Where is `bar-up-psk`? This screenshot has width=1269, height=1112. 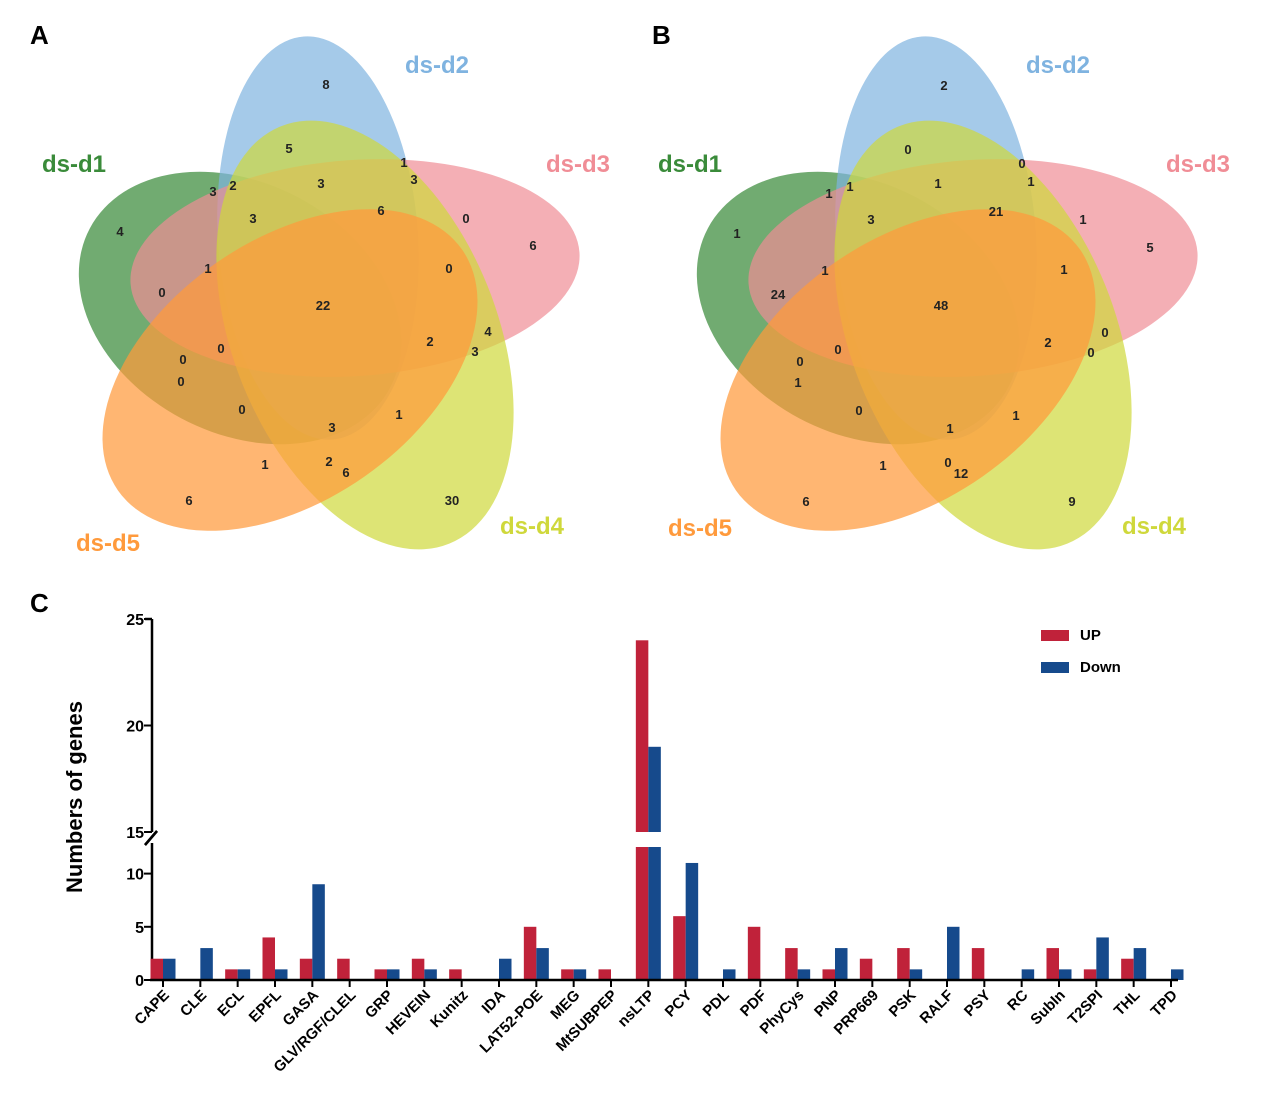
bar-up-psk is located at coordinates (903, 964).